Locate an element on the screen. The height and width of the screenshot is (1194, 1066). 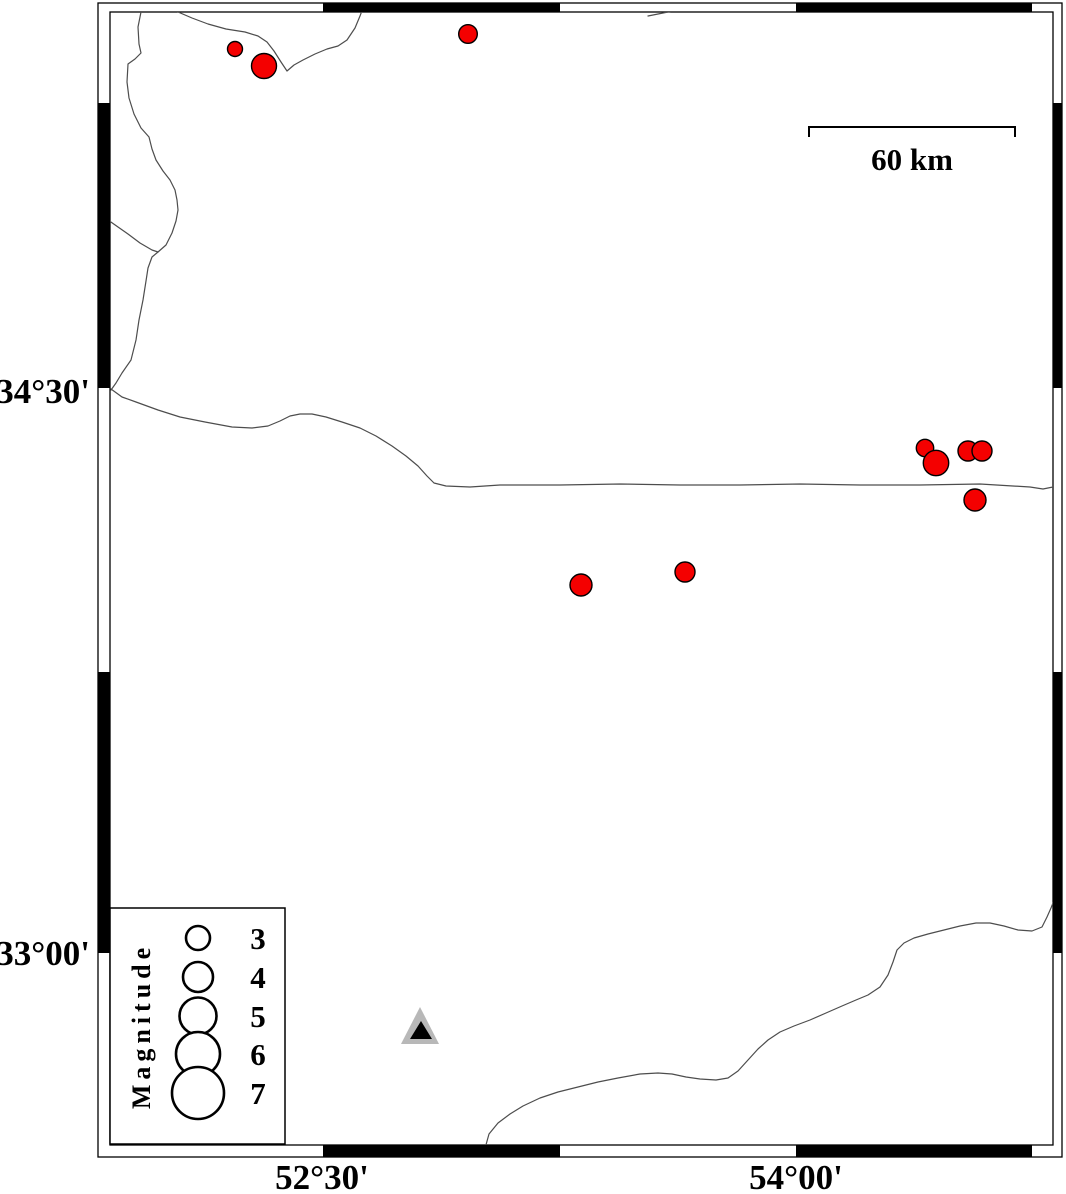
station-marker is located at coordinates (420, 1025).